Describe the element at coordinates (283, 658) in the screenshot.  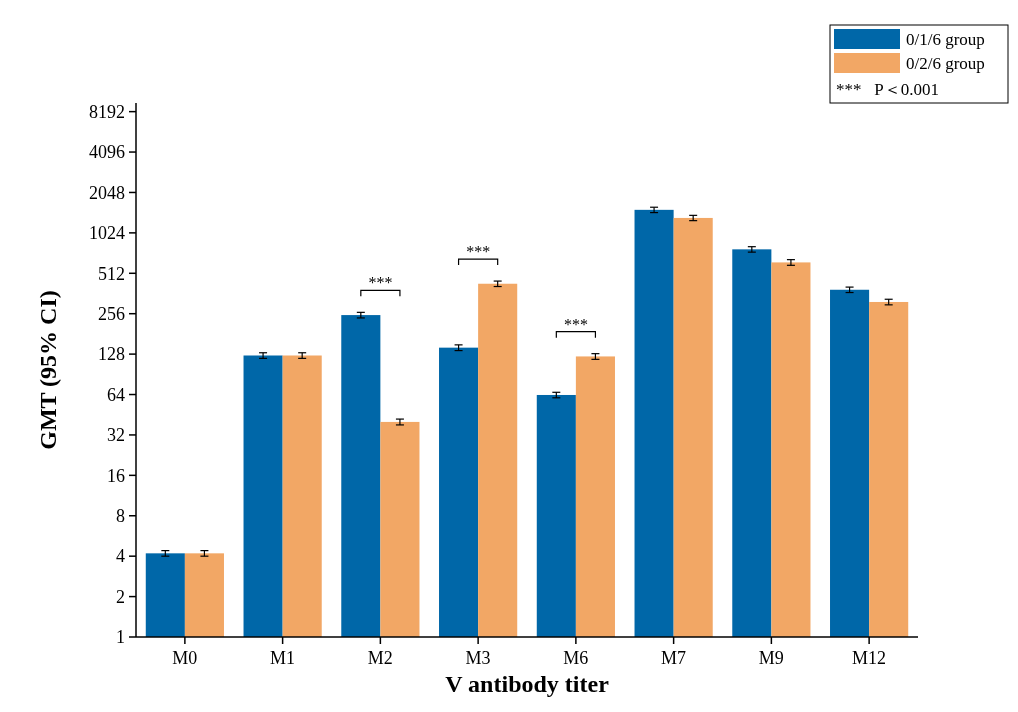
I see `x-tick-label: M1` at that location.